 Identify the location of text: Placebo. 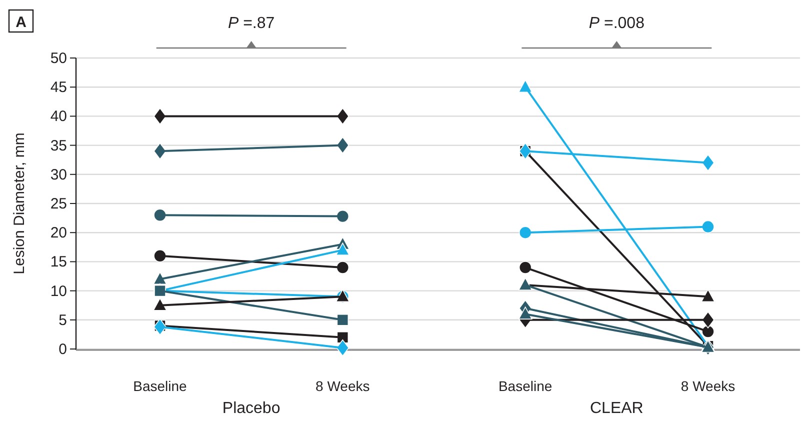
(251, 408).